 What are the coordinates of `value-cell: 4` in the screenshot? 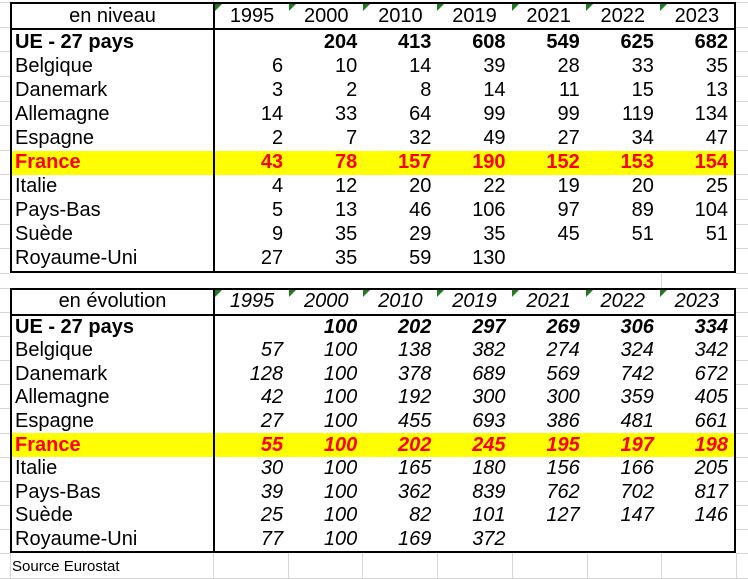 It's located at (278, 186).